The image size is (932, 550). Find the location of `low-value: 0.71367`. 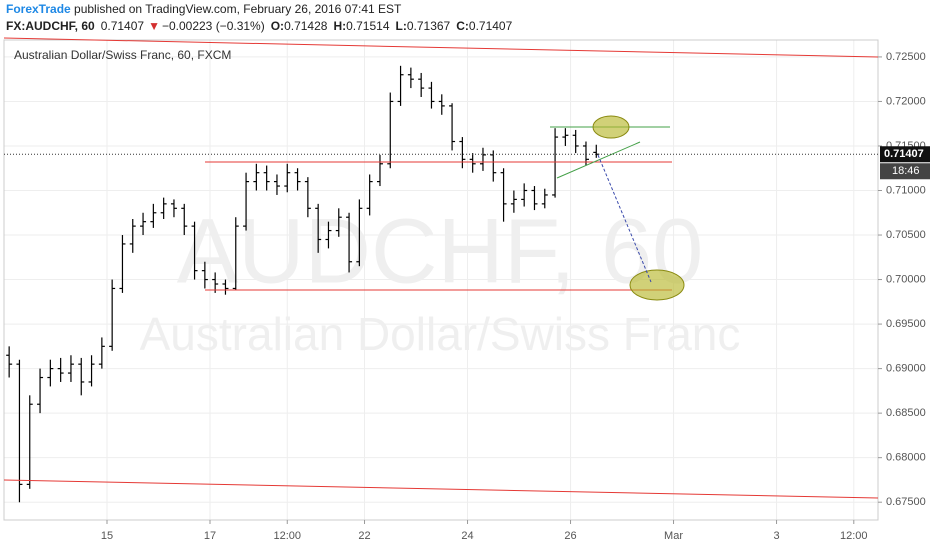

low-value: 0.71367 is located at coordinates (429, 26).